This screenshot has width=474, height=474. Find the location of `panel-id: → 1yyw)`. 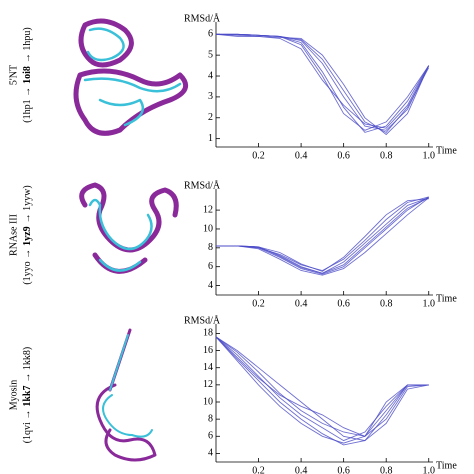

panel-id: → 1yyw) is located at coordinates (27, 204).